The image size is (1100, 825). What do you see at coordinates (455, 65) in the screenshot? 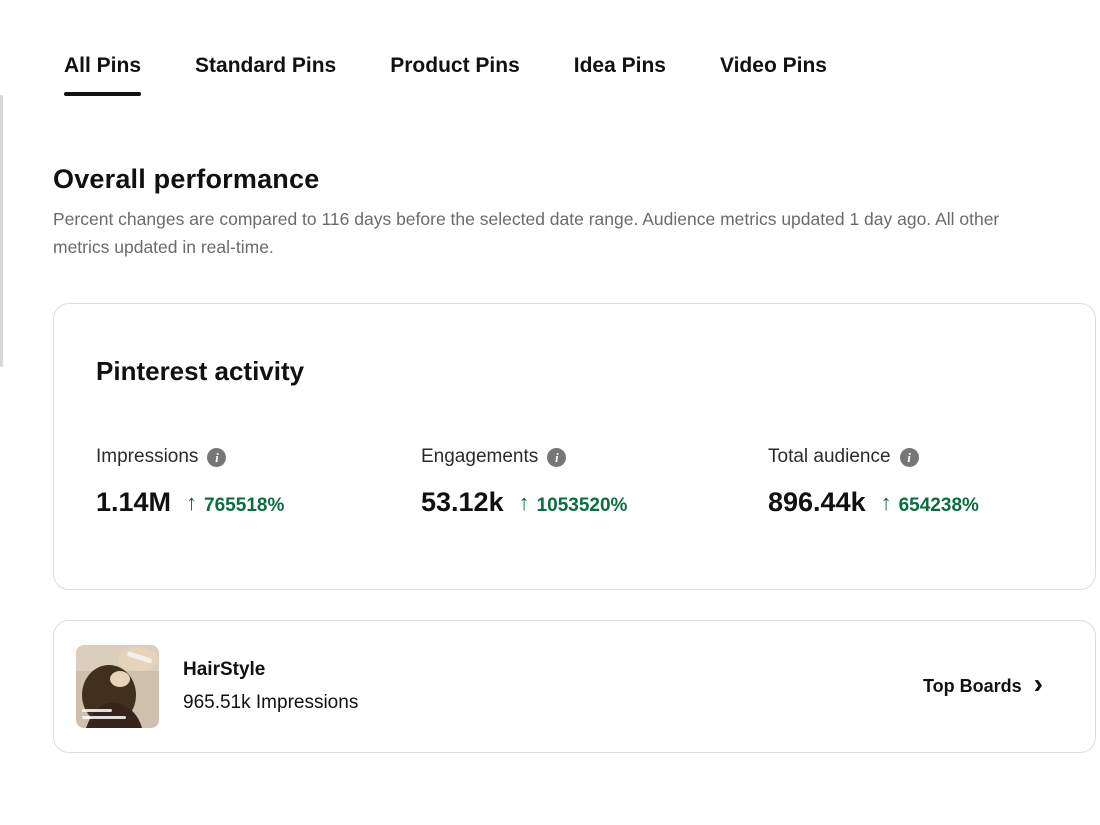
I see `tab-product-pins: Product Pins` at bounding box center [455, 65].